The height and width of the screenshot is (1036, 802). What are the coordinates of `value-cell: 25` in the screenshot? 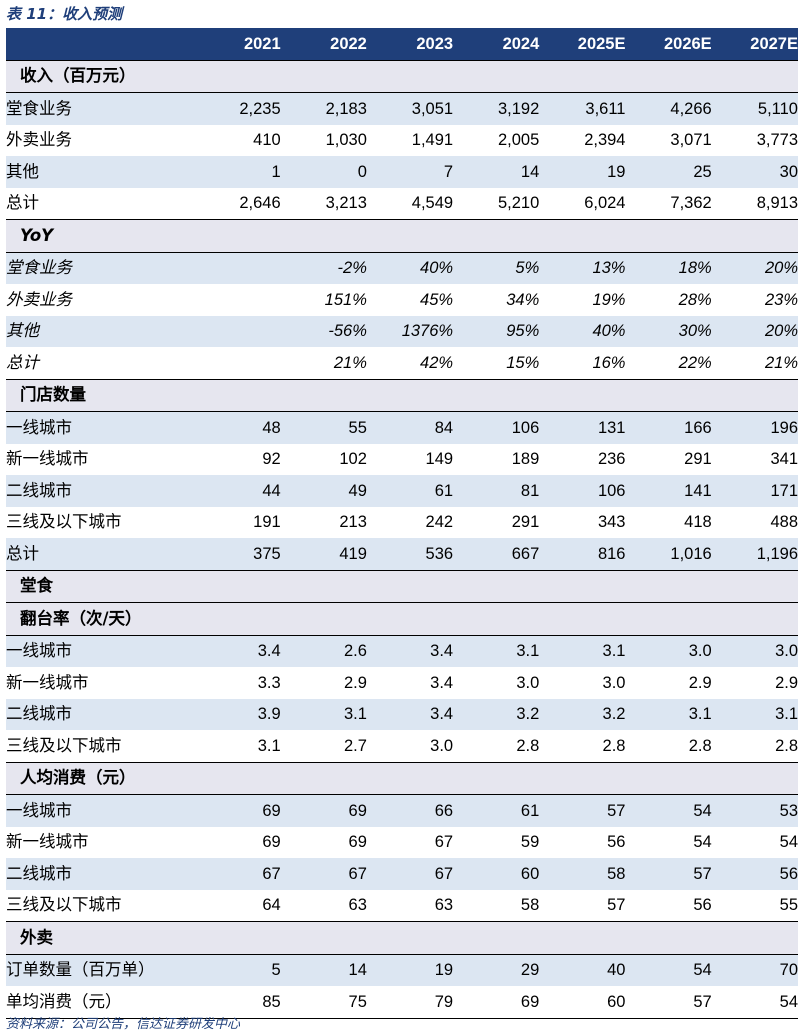 It's located at (668, 172).